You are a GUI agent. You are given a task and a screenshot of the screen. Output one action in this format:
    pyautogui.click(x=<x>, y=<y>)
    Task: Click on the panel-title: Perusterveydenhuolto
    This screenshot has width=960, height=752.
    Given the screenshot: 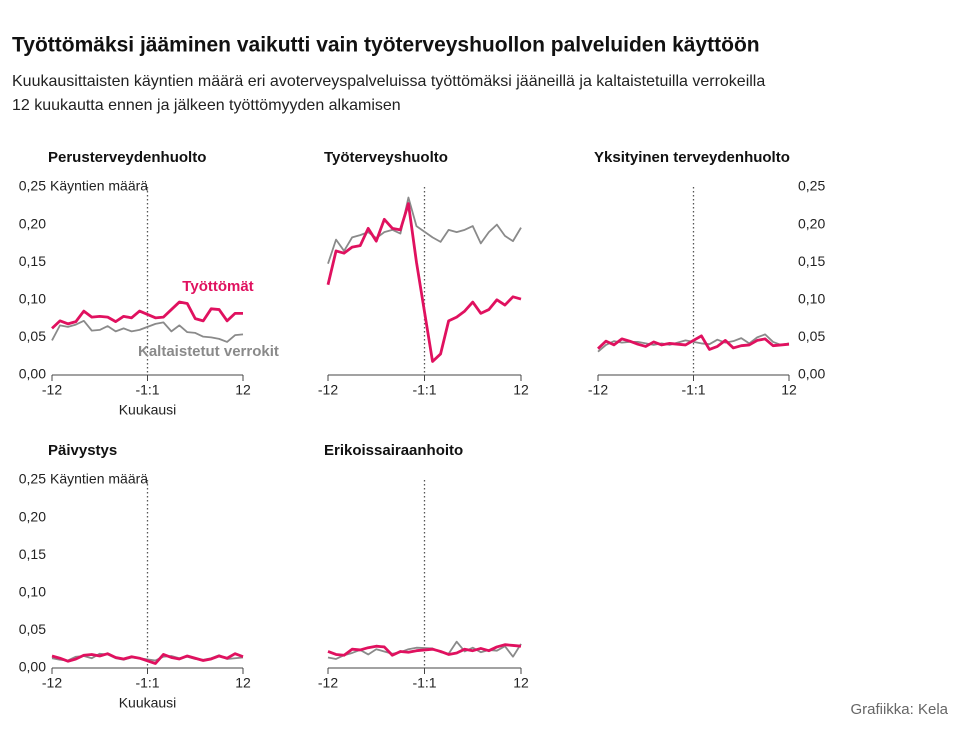 What is the action you would take?
    pyautogui.click(x=127, y=157)
    